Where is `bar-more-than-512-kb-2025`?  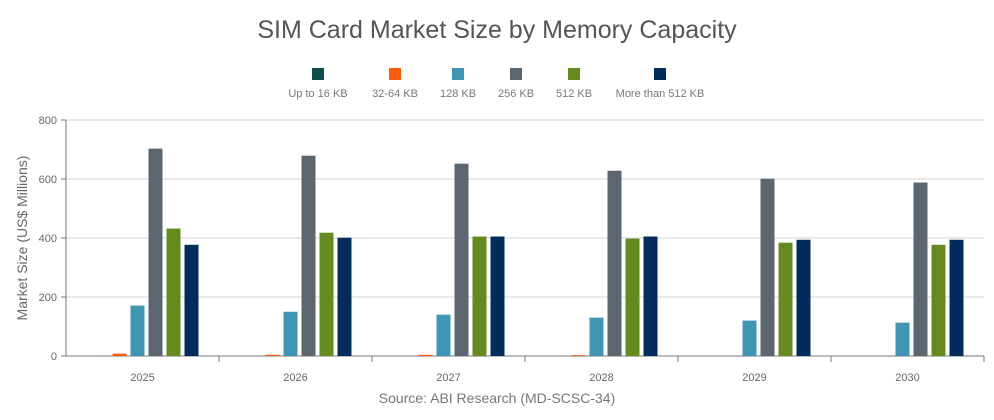
bar-more-than-512-kb-2025 is located at coordinates (191, 300).